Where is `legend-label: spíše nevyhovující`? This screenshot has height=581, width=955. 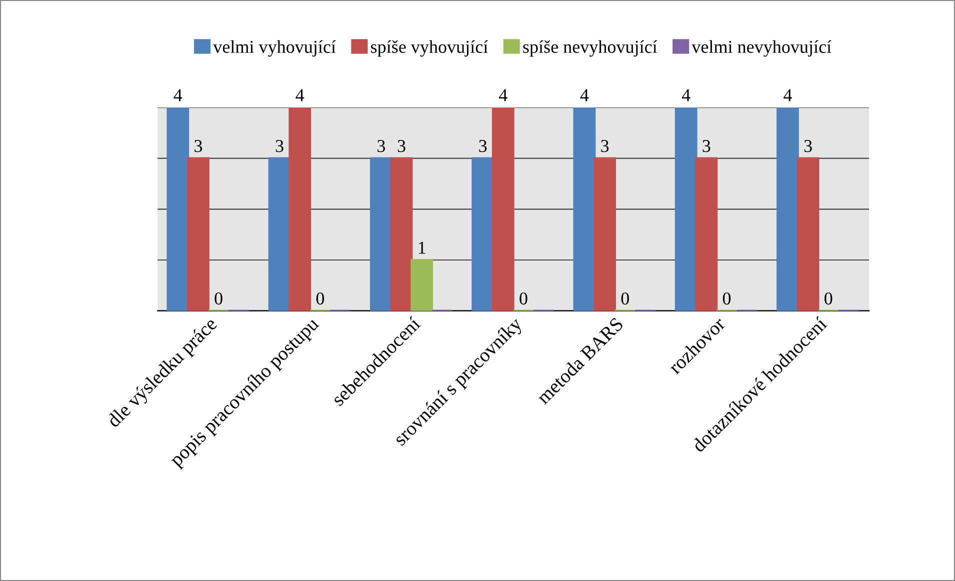 legend-label: spíše nevyhovující is located at coordinates (590, 48).